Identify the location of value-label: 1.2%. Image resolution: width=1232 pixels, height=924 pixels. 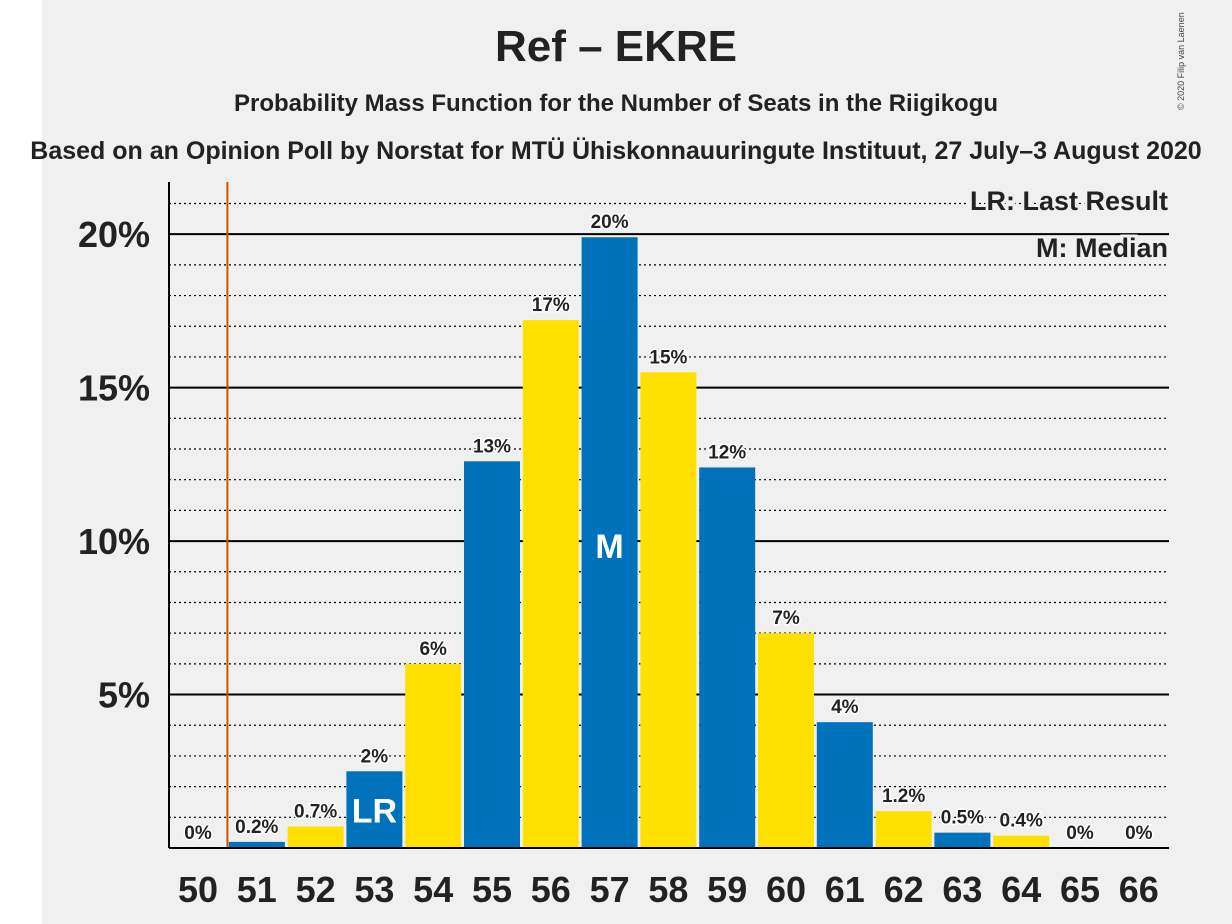
(903, 796).